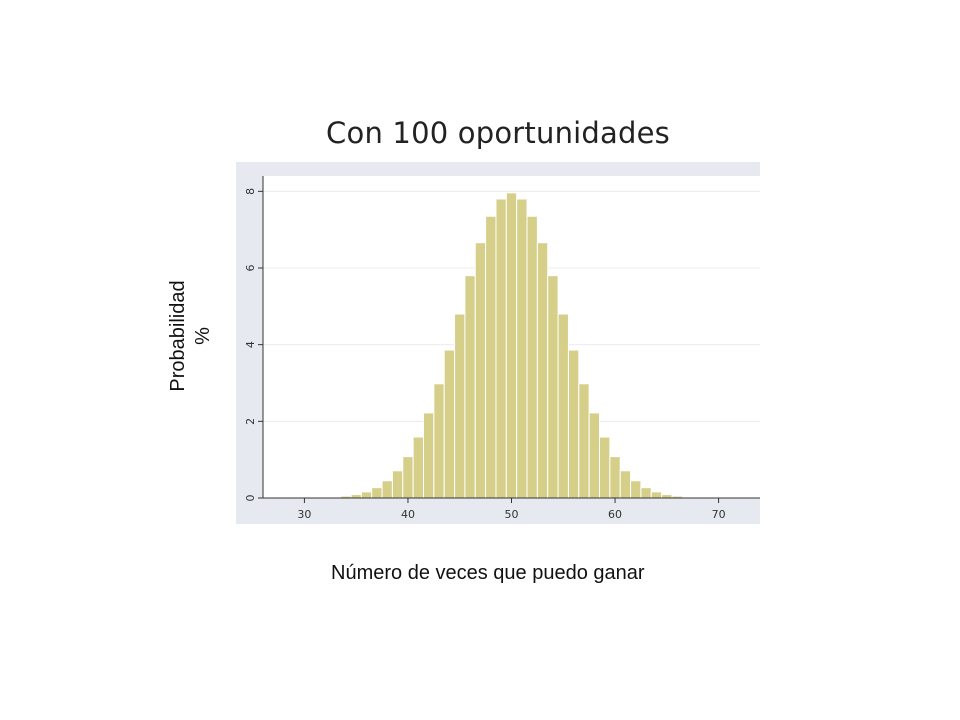 The width and height of the screenshot is (960, 720). Describe the element at coordinates (615, 514) in the screenshot. I see `x-tick-label-60: 60` at that location.